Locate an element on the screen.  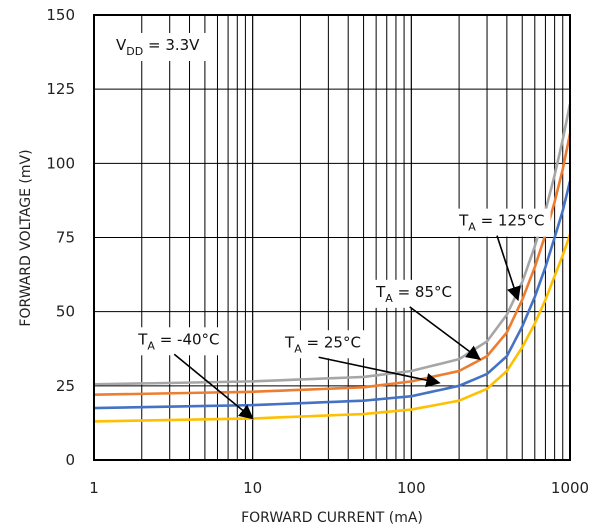
y-tick-label: 50 is located at coordinates (65, 312).